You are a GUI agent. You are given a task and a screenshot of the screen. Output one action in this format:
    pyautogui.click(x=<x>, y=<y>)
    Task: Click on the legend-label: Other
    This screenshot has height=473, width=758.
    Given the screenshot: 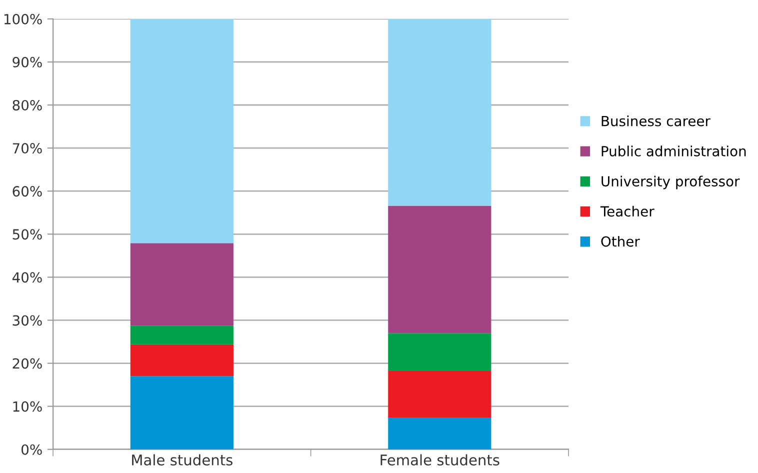 What is the action you would take?
    pyautogui.click(x=620, y=241)
    